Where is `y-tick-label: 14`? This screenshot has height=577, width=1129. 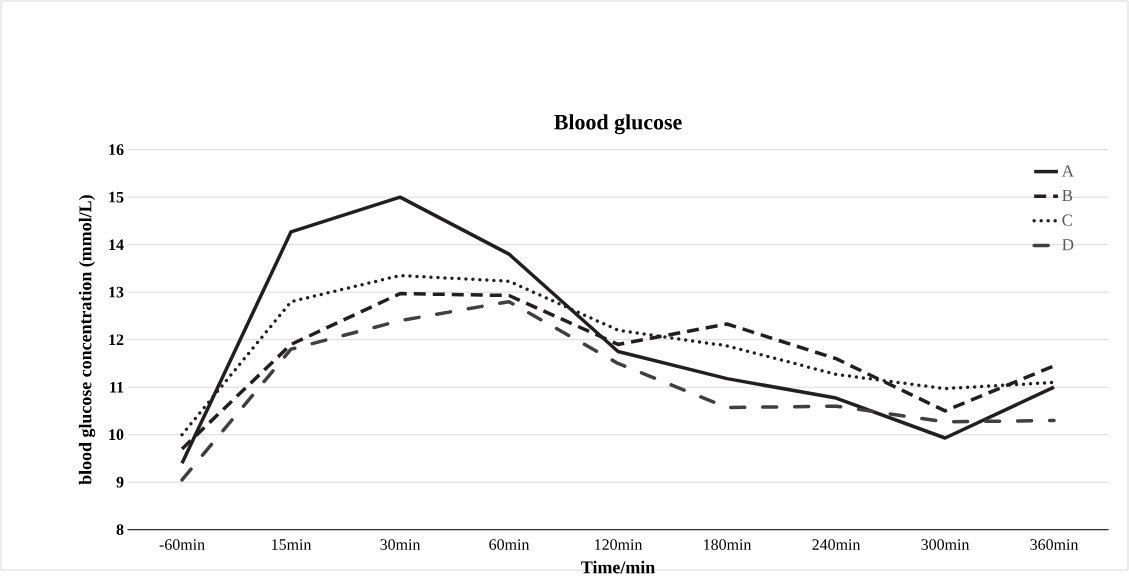
y-tick-label: 14 is located at coordinates (116, 245).